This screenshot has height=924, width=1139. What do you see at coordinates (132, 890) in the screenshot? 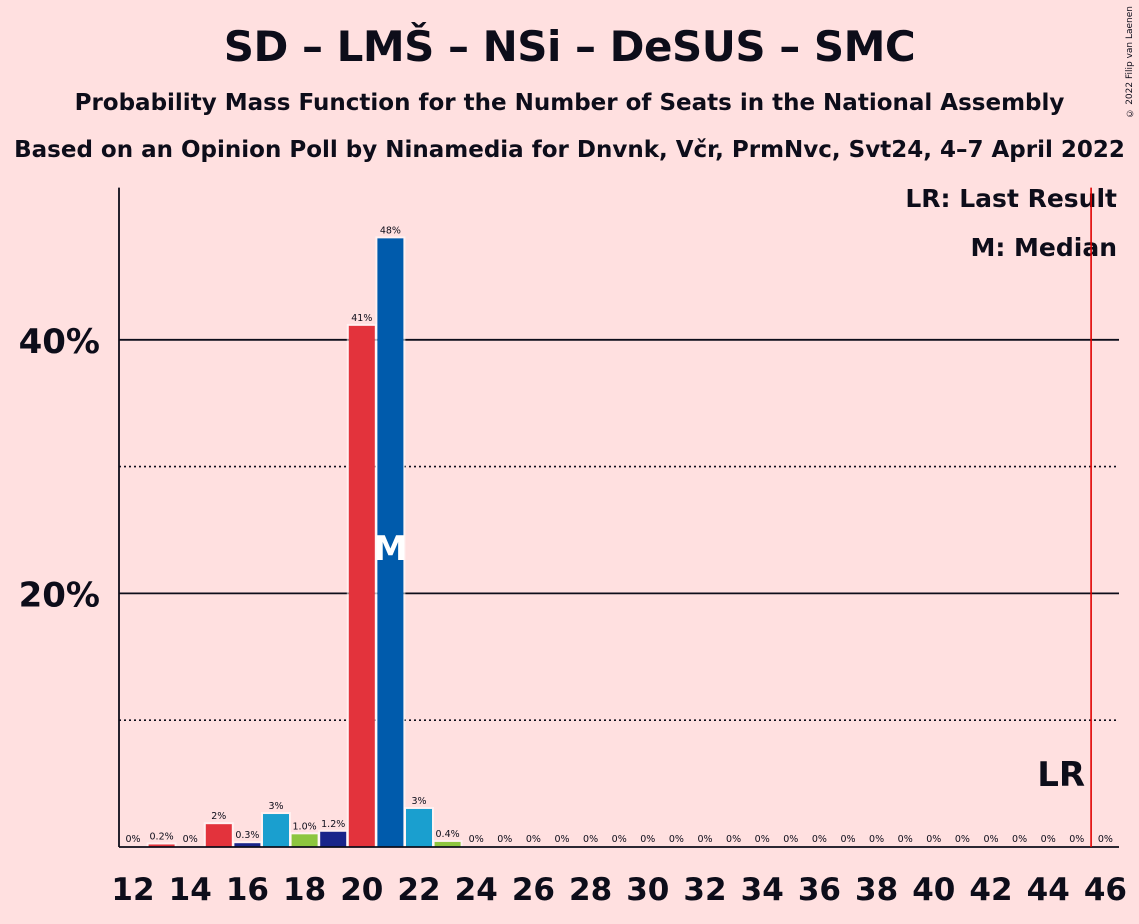
I see `x-tick-label: 12` at bounding box center [132, 890].